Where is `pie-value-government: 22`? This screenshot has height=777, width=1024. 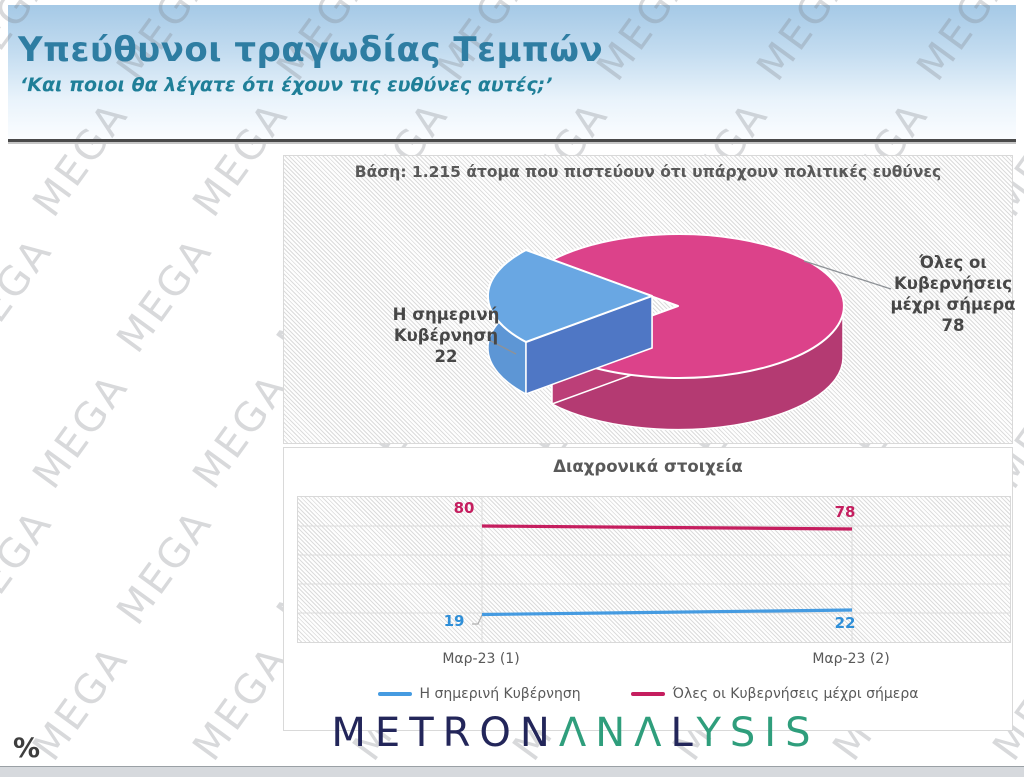 pie-value-government: 22 is located at coordinates (446, 356).